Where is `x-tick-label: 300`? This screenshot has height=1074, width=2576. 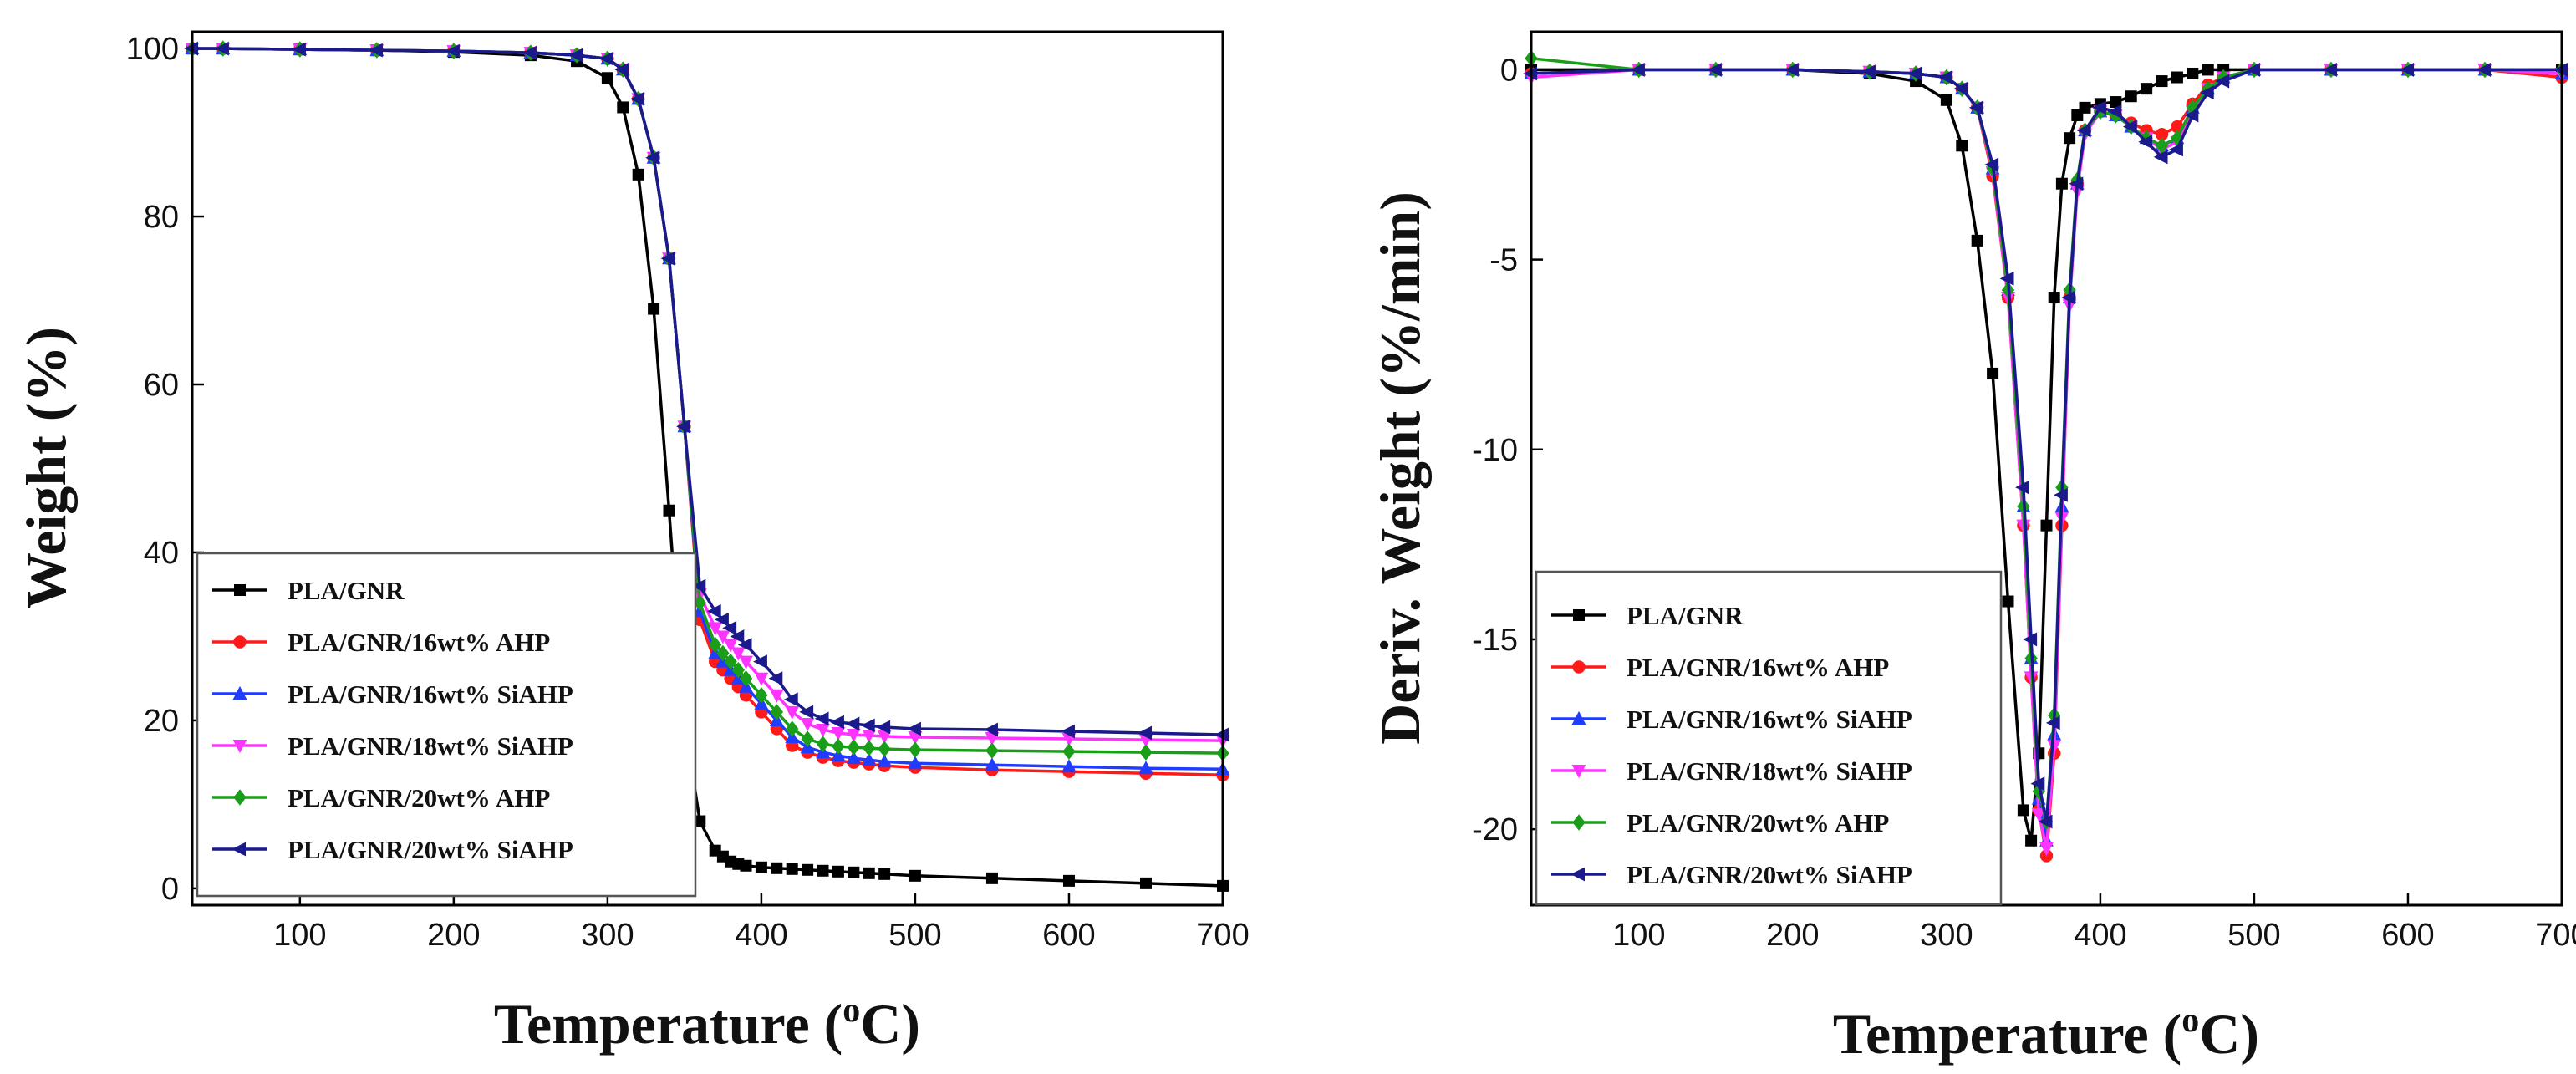 x-tick-label: 300 is located at coordinates (1946, 935).